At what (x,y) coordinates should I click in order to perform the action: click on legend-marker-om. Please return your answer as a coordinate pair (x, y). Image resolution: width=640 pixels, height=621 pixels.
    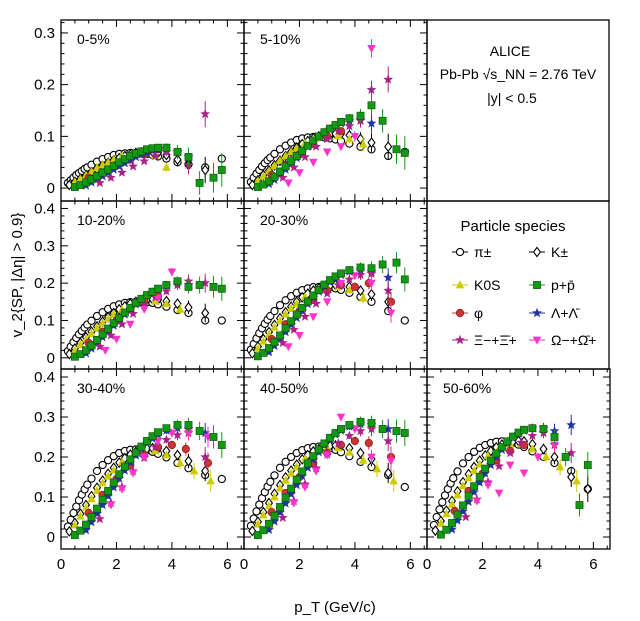
    Looking at the image, I should click on (537, 340).